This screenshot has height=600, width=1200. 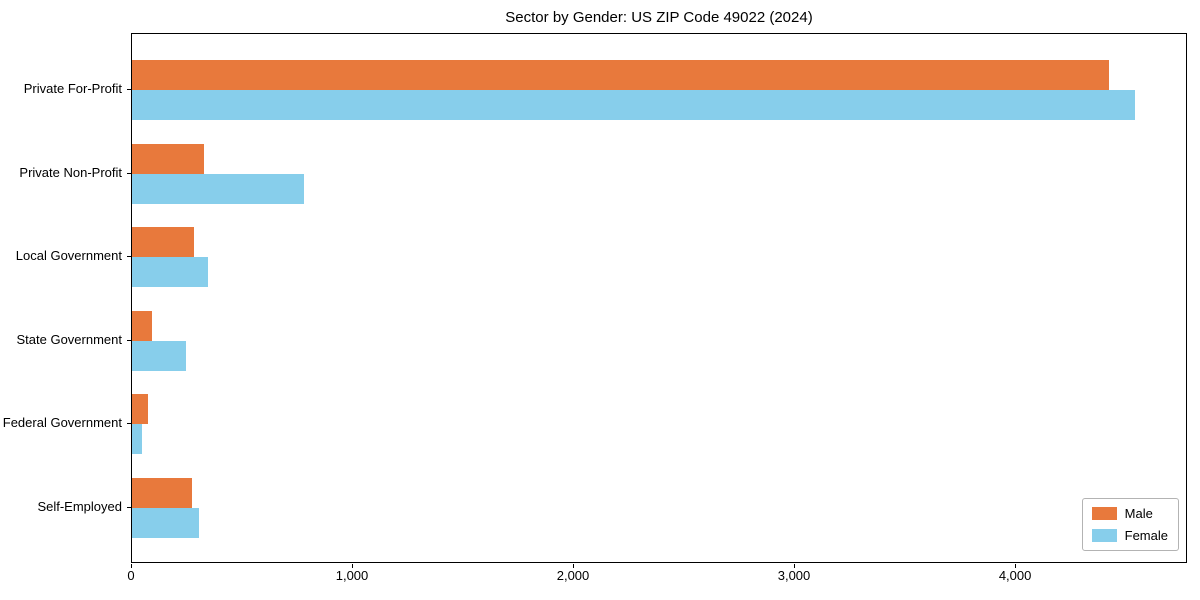 I want to click on y-axis-label: Local Government, so click(x=68, y=256).